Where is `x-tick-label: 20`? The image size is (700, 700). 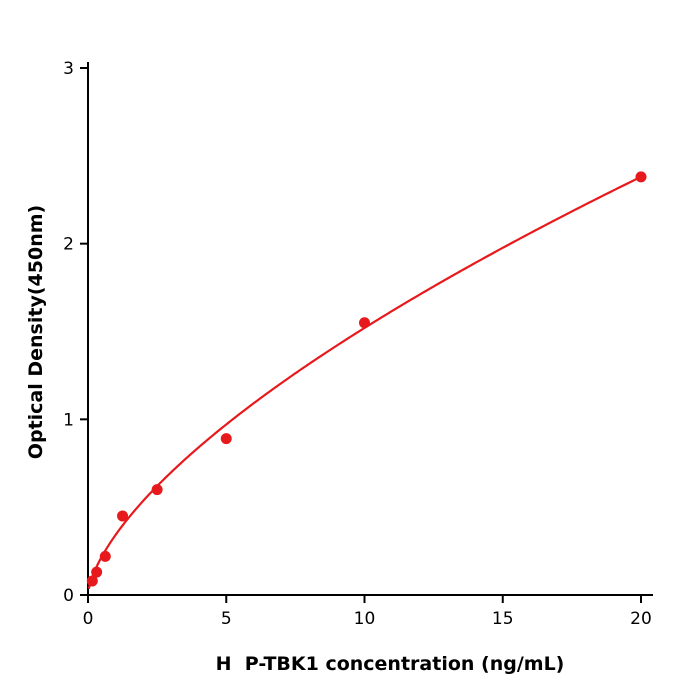
x-tick-label: 20 is located at coordinates (641, 619).